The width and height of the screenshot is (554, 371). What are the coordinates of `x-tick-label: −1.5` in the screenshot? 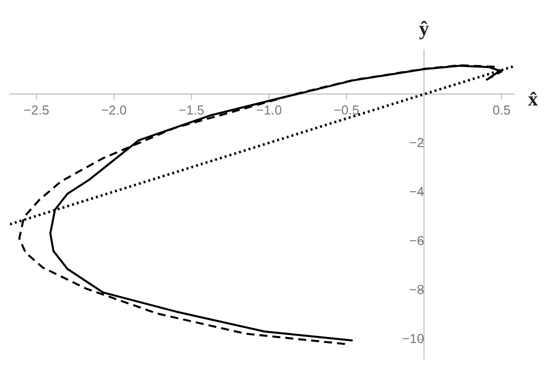 It's located at (191, 110).